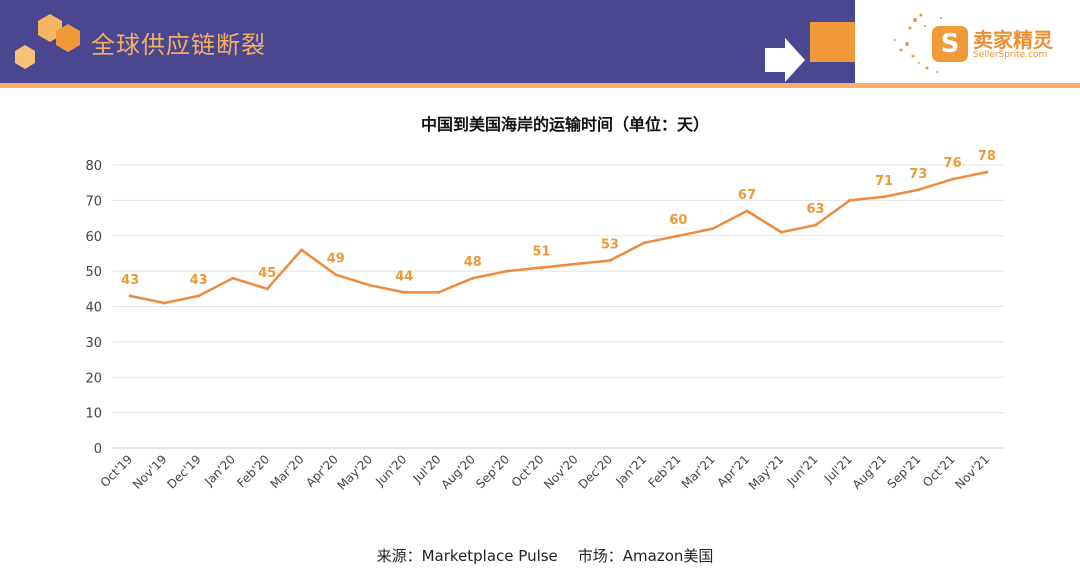 This screenshot has width=1080, height=581. I want to click on data-label: 49, so click(336, 259).